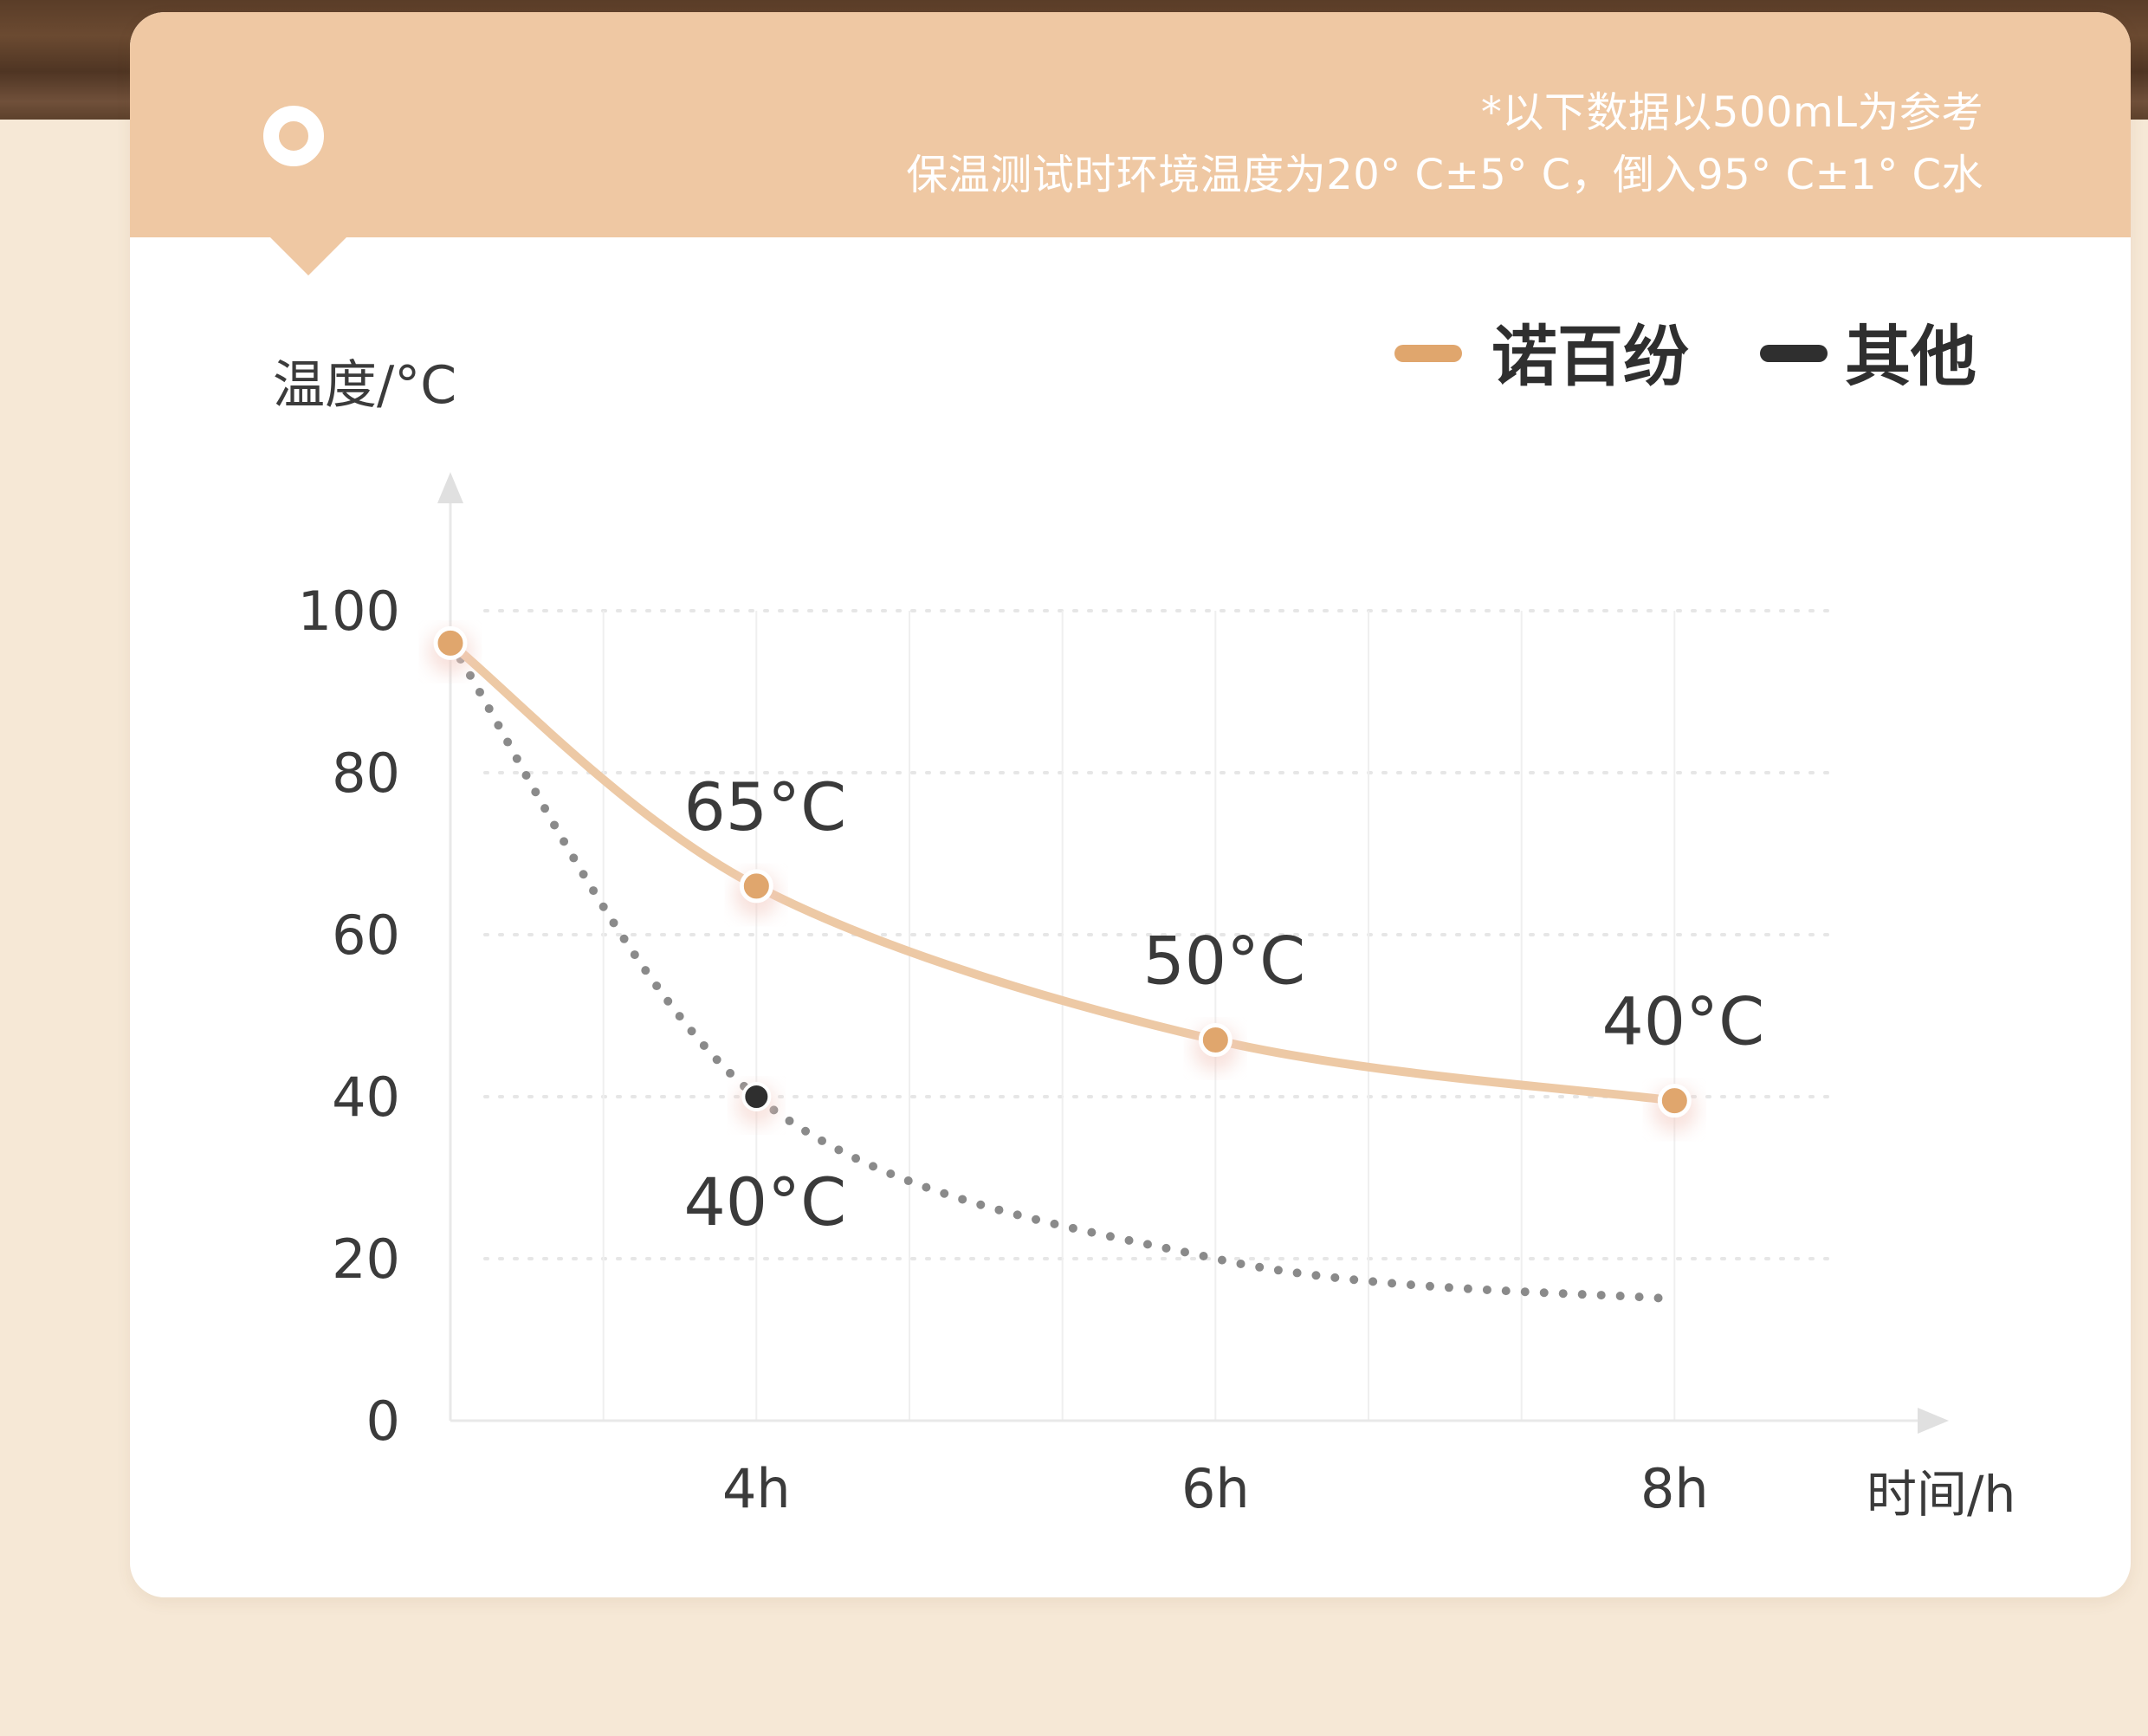 This screenshot has height=1736, width=2148. I want to click on y-tick-label: 0, so click(383, 1421).